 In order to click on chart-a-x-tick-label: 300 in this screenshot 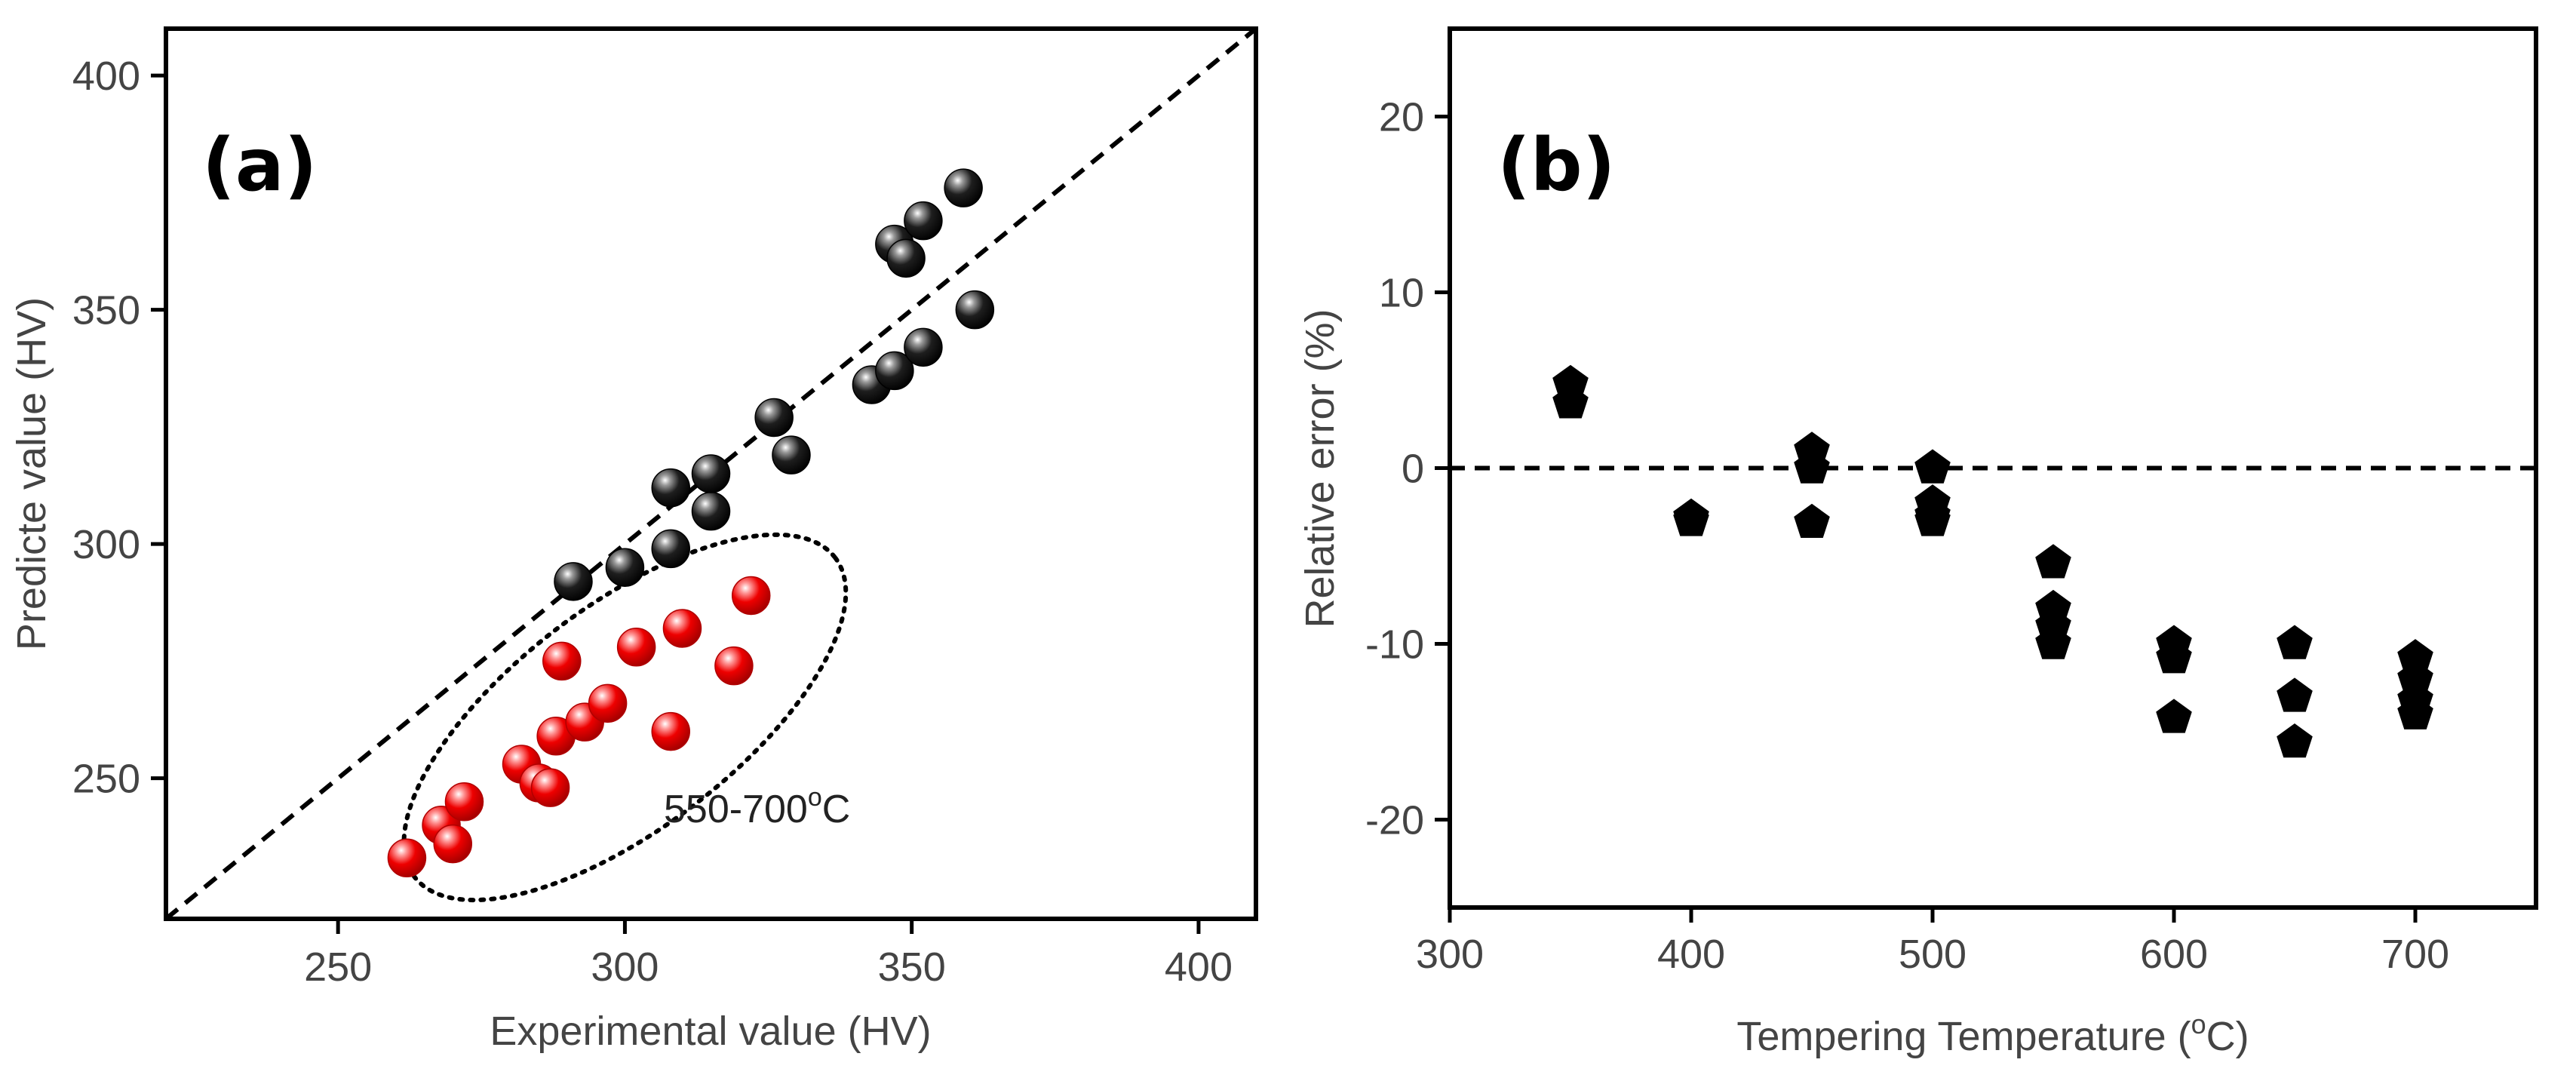, I will do `click(625, 967)`.